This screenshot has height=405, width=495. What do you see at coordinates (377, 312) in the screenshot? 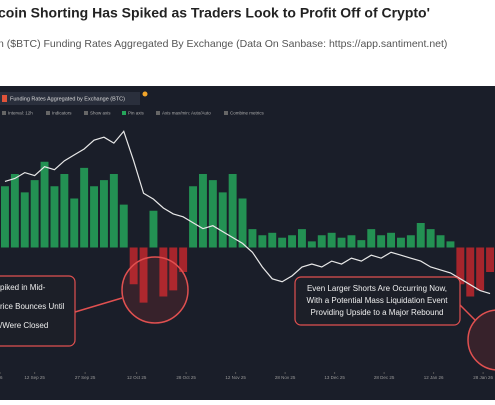
I see `annotation-text: Providing Upside to a Major Rebound` at bounding box center [377, 312].